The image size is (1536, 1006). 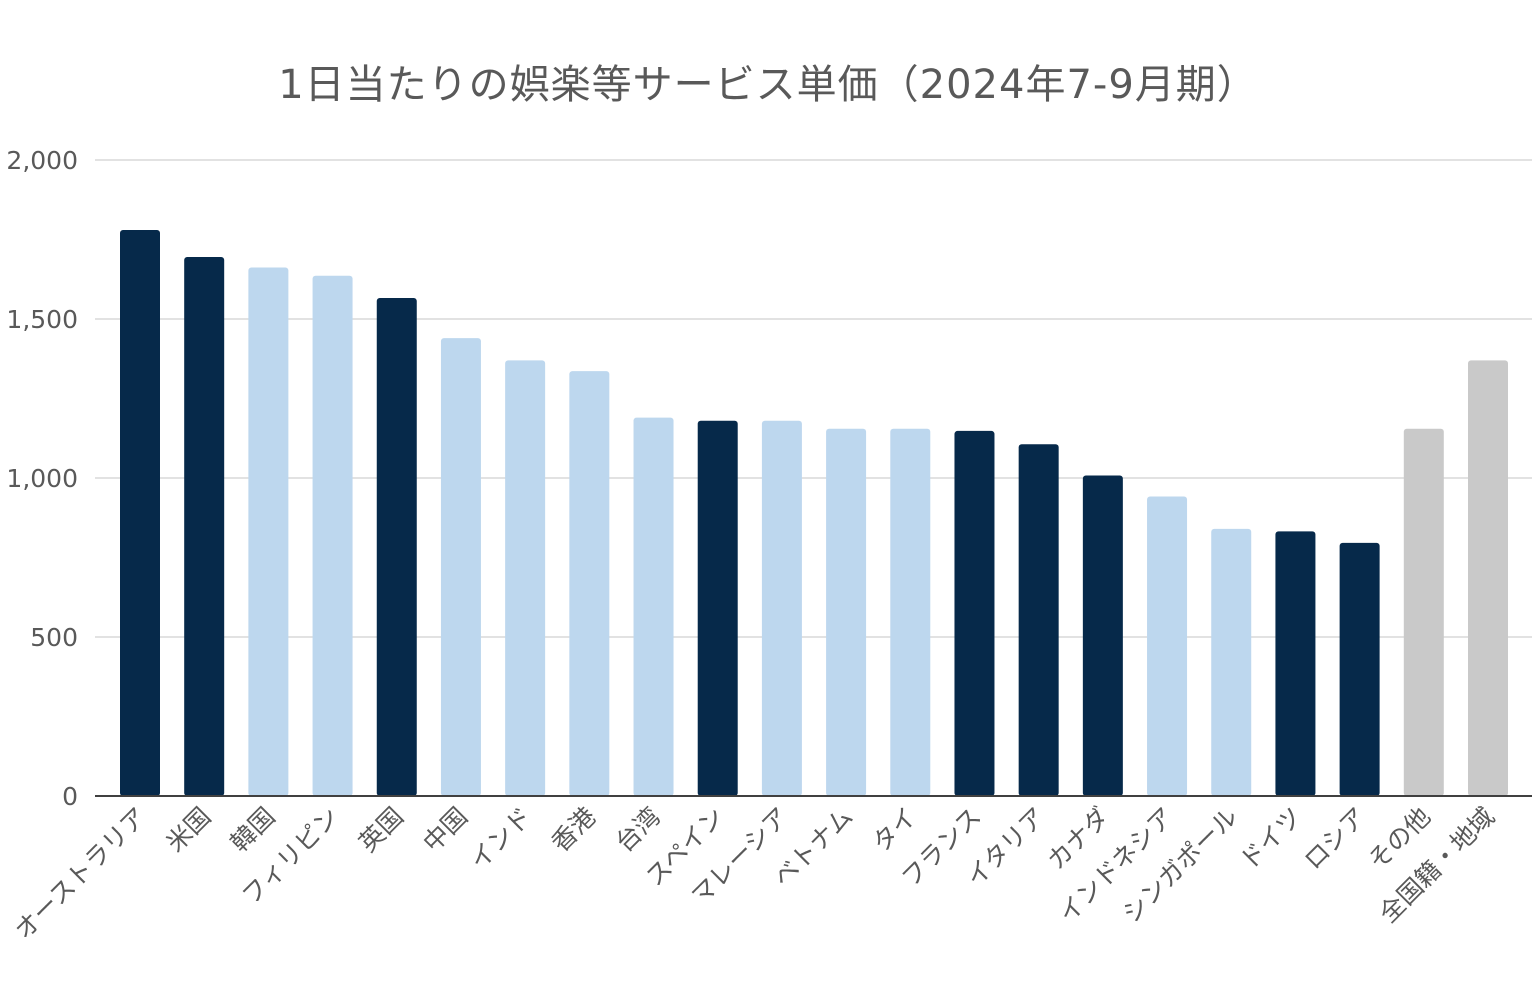 I want to click on y-tick-label: 2,000, so click(x=42, y=160).